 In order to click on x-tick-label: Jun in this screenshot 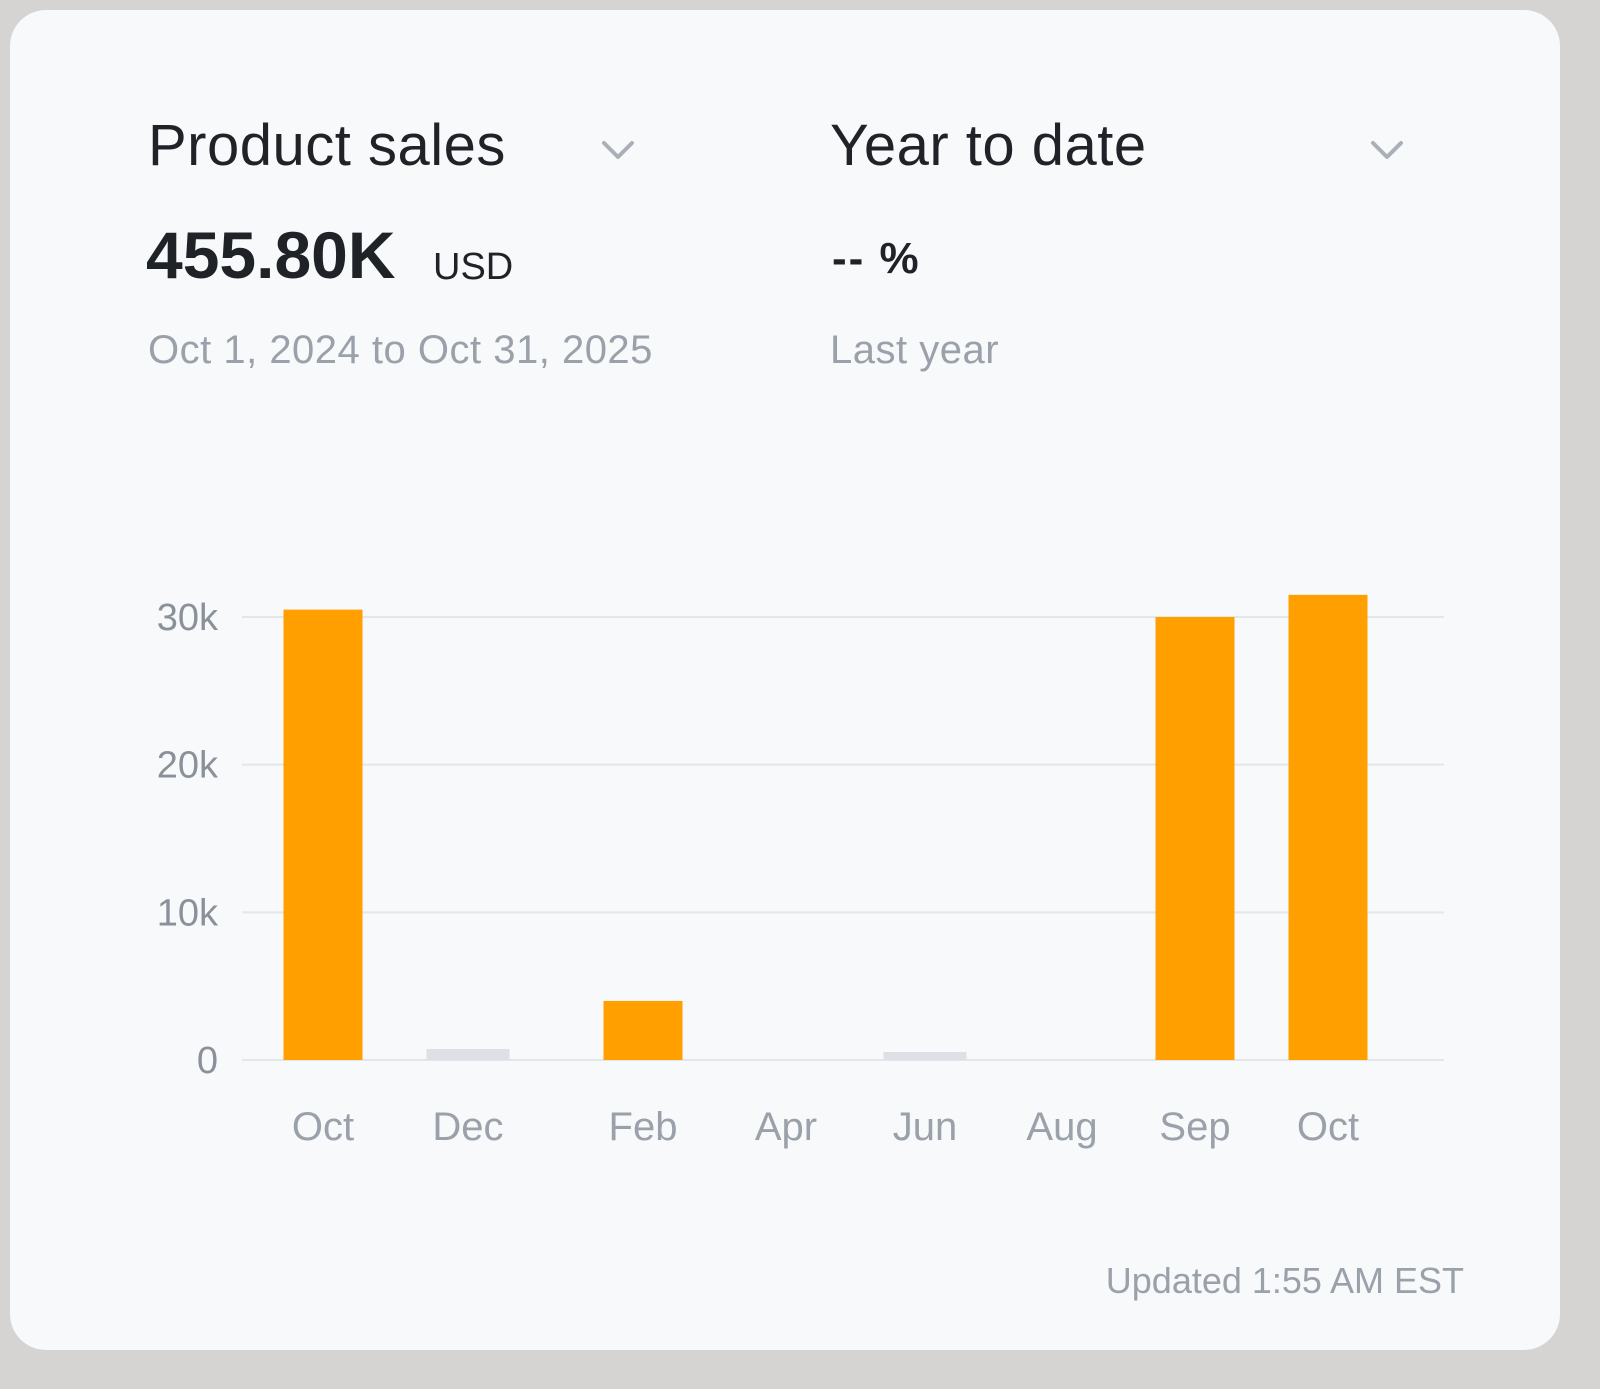, I will do `click(925, 1127)`.